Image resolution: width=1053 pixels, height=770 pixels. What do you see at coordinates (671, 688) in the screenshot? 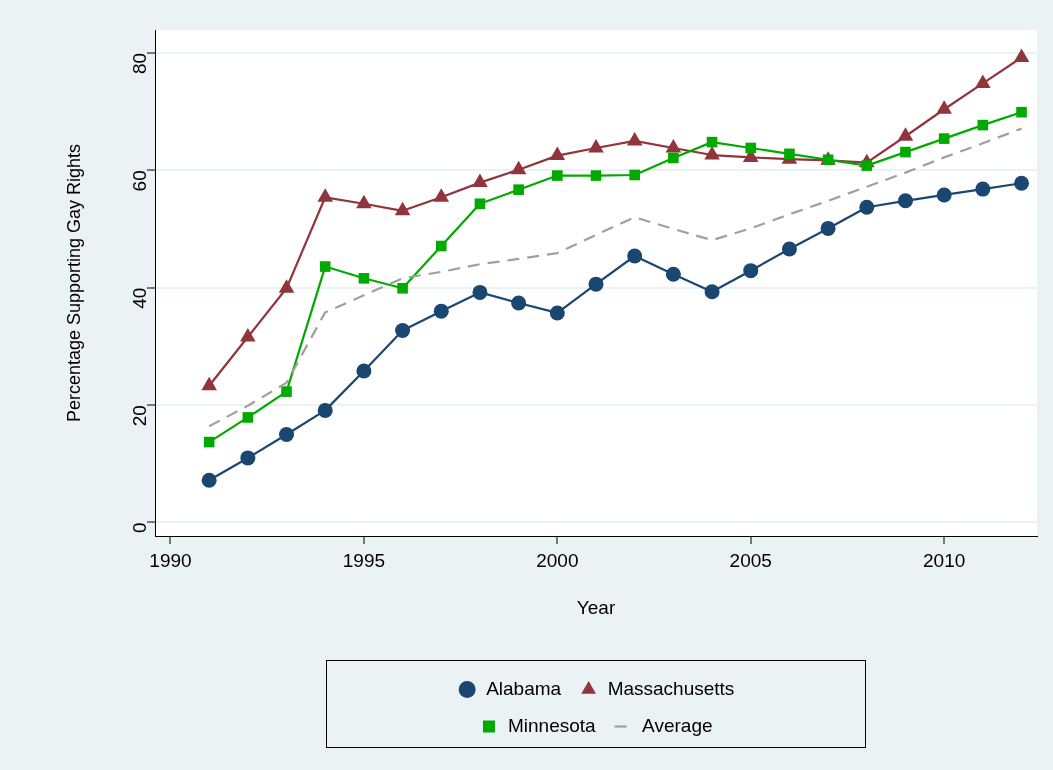
I see `legend-label: Massachusetts` at bounding box center [671, 688].